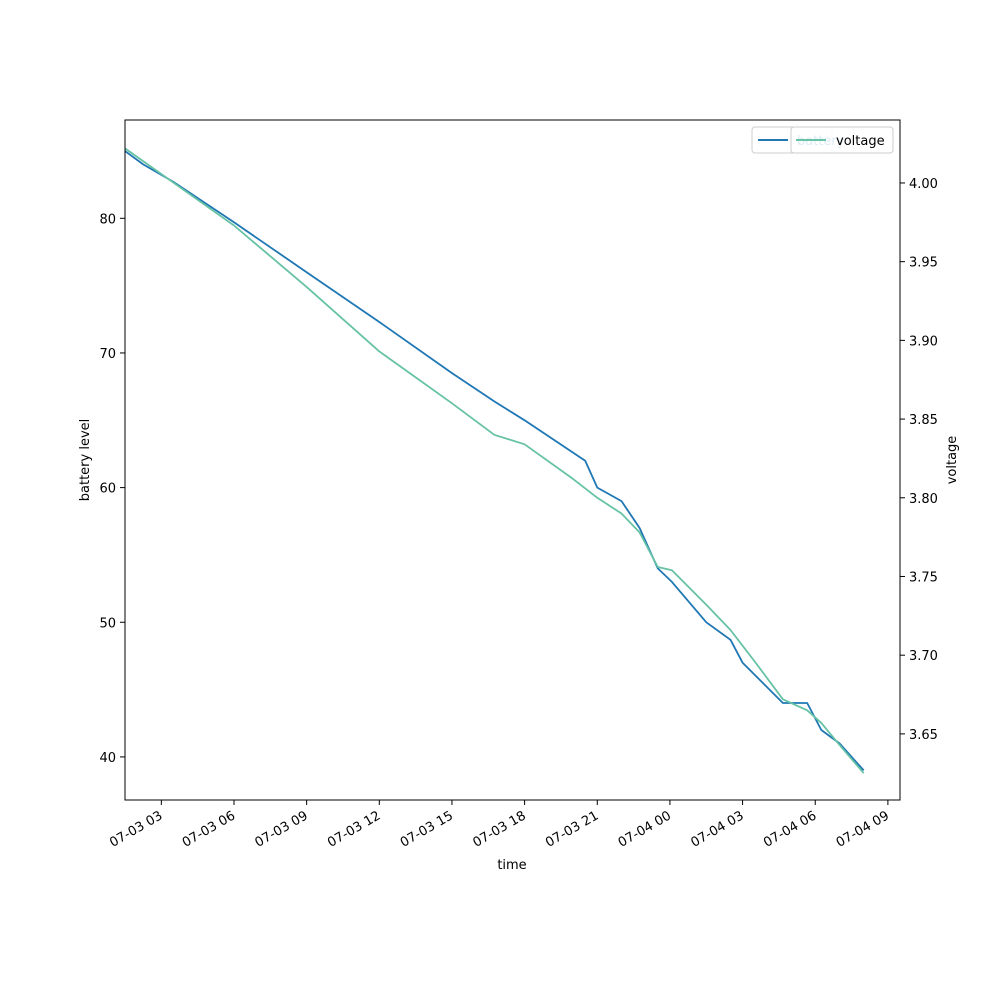  I want to click on y-left-tick-label: 80, so click(107, 219).